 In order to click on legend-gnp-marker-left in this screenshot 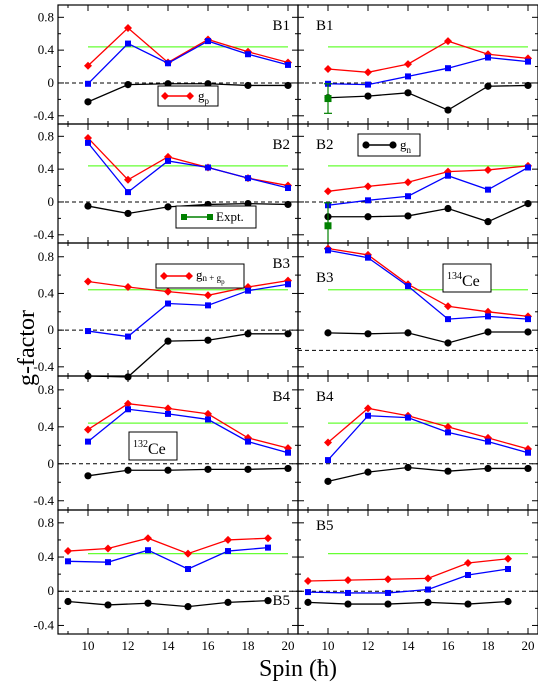, I will do `click(164, 276)`.